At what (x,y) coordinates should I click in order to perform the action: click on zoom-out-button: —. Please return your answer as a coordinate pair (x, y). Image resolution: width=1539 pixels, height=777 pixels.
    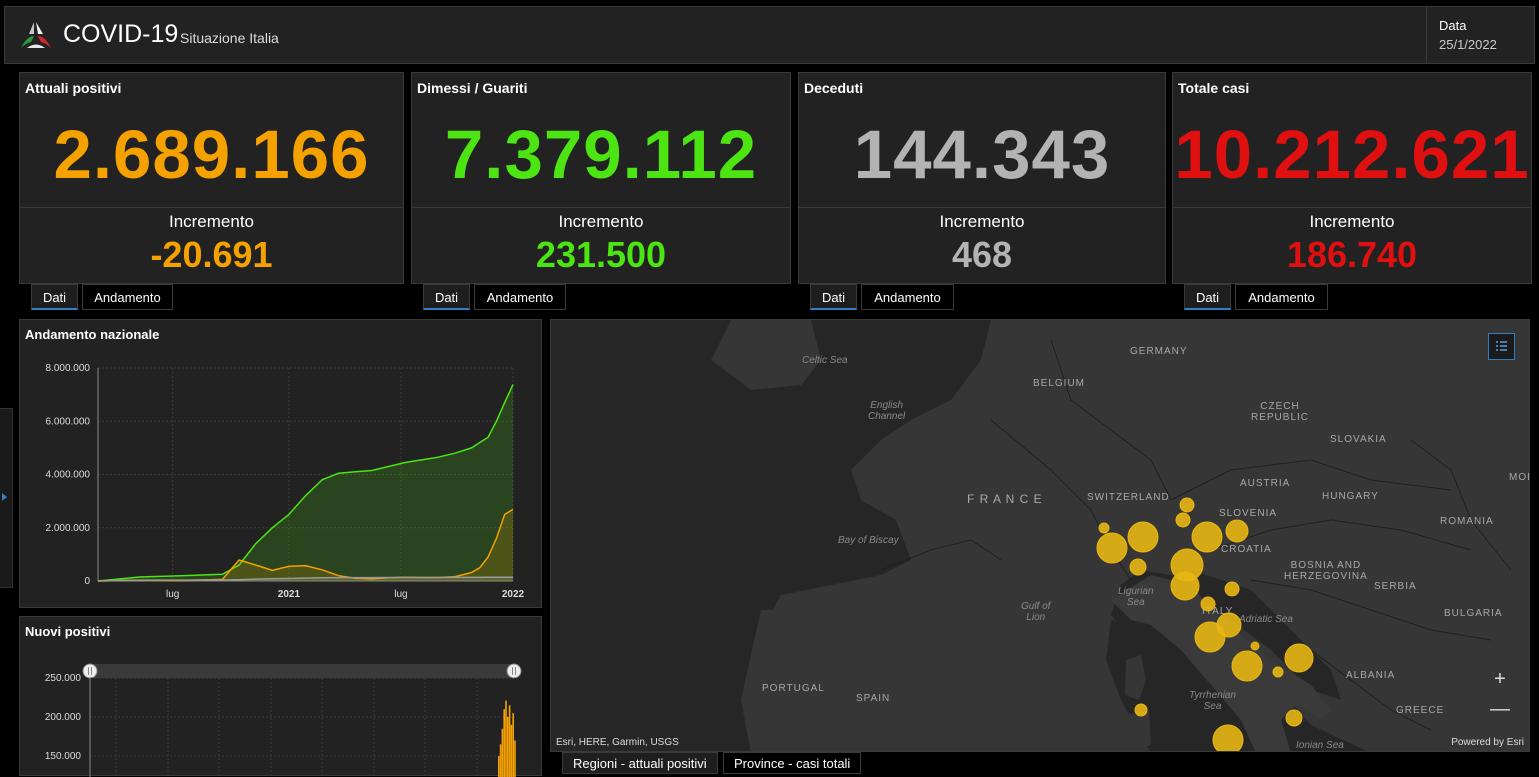
    Looking at the image, I should click on (1500, 709).